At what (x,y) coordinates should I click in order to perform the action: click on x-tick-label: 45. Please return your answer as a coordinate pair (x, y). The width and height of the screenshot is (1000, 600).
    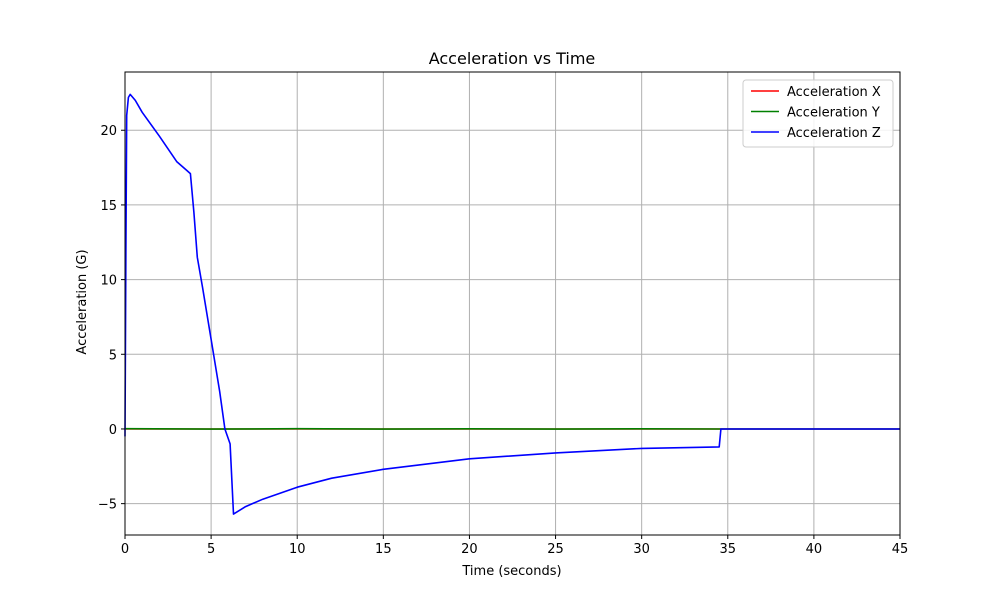
    Looking at the image, I should click on (900, 549).